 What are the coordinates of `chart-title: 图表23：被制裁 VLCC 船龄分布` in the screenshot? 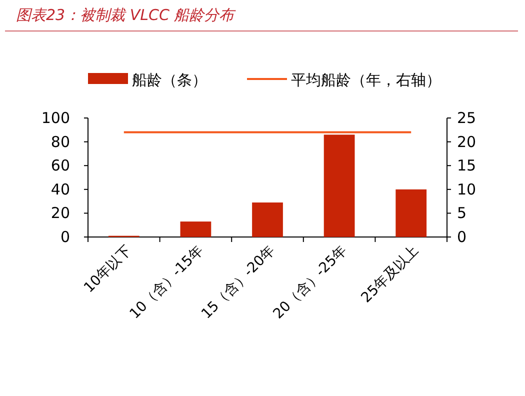 It's located at (126, 15).